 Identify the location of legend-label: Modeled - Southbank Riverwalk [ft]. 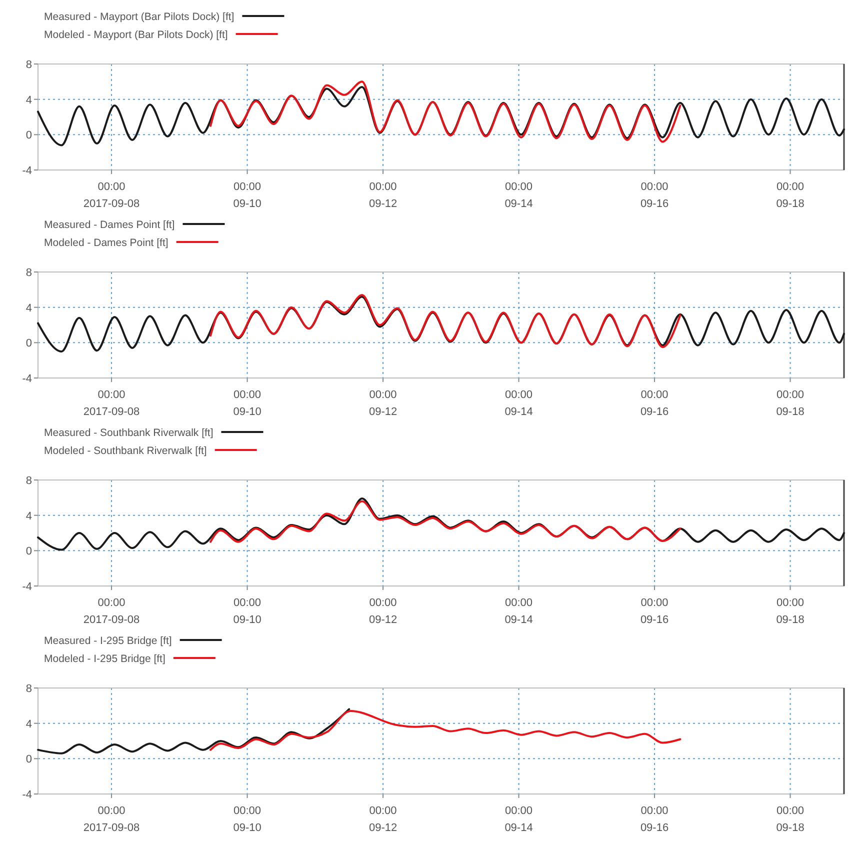
(125, 451).